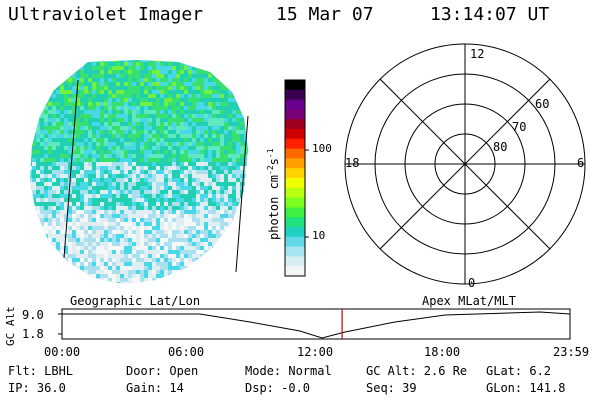  What do you see at coordinates (273, 194) in the screenshot?
I see `color-bar-unit: photon cm-2s-1` at bounding box center [273, 194].